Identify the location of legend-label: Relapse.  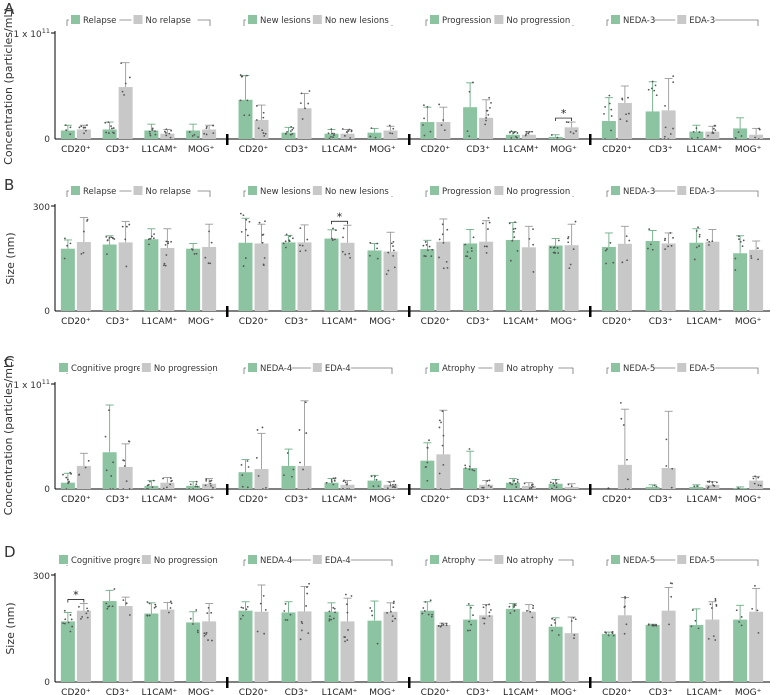
(99, 192).